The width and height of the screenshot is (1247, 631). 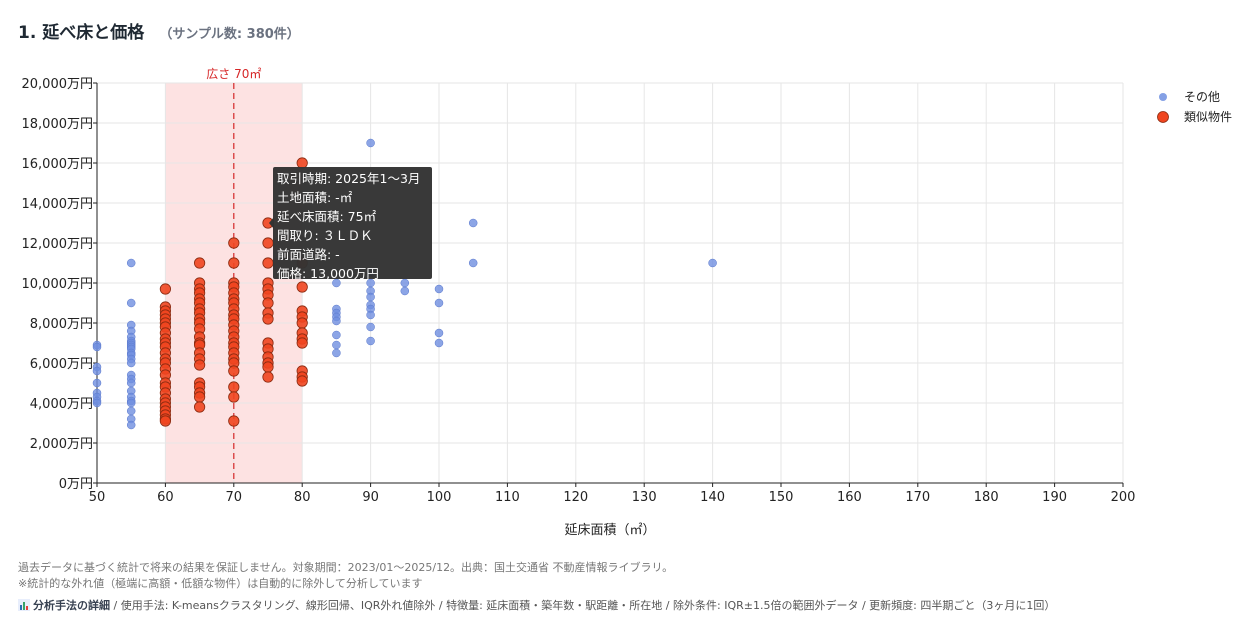 What do you see at coordinates (644, 497) in the screenshot?
I see `x-tick-label: 130` at bounding box center [644, 497].